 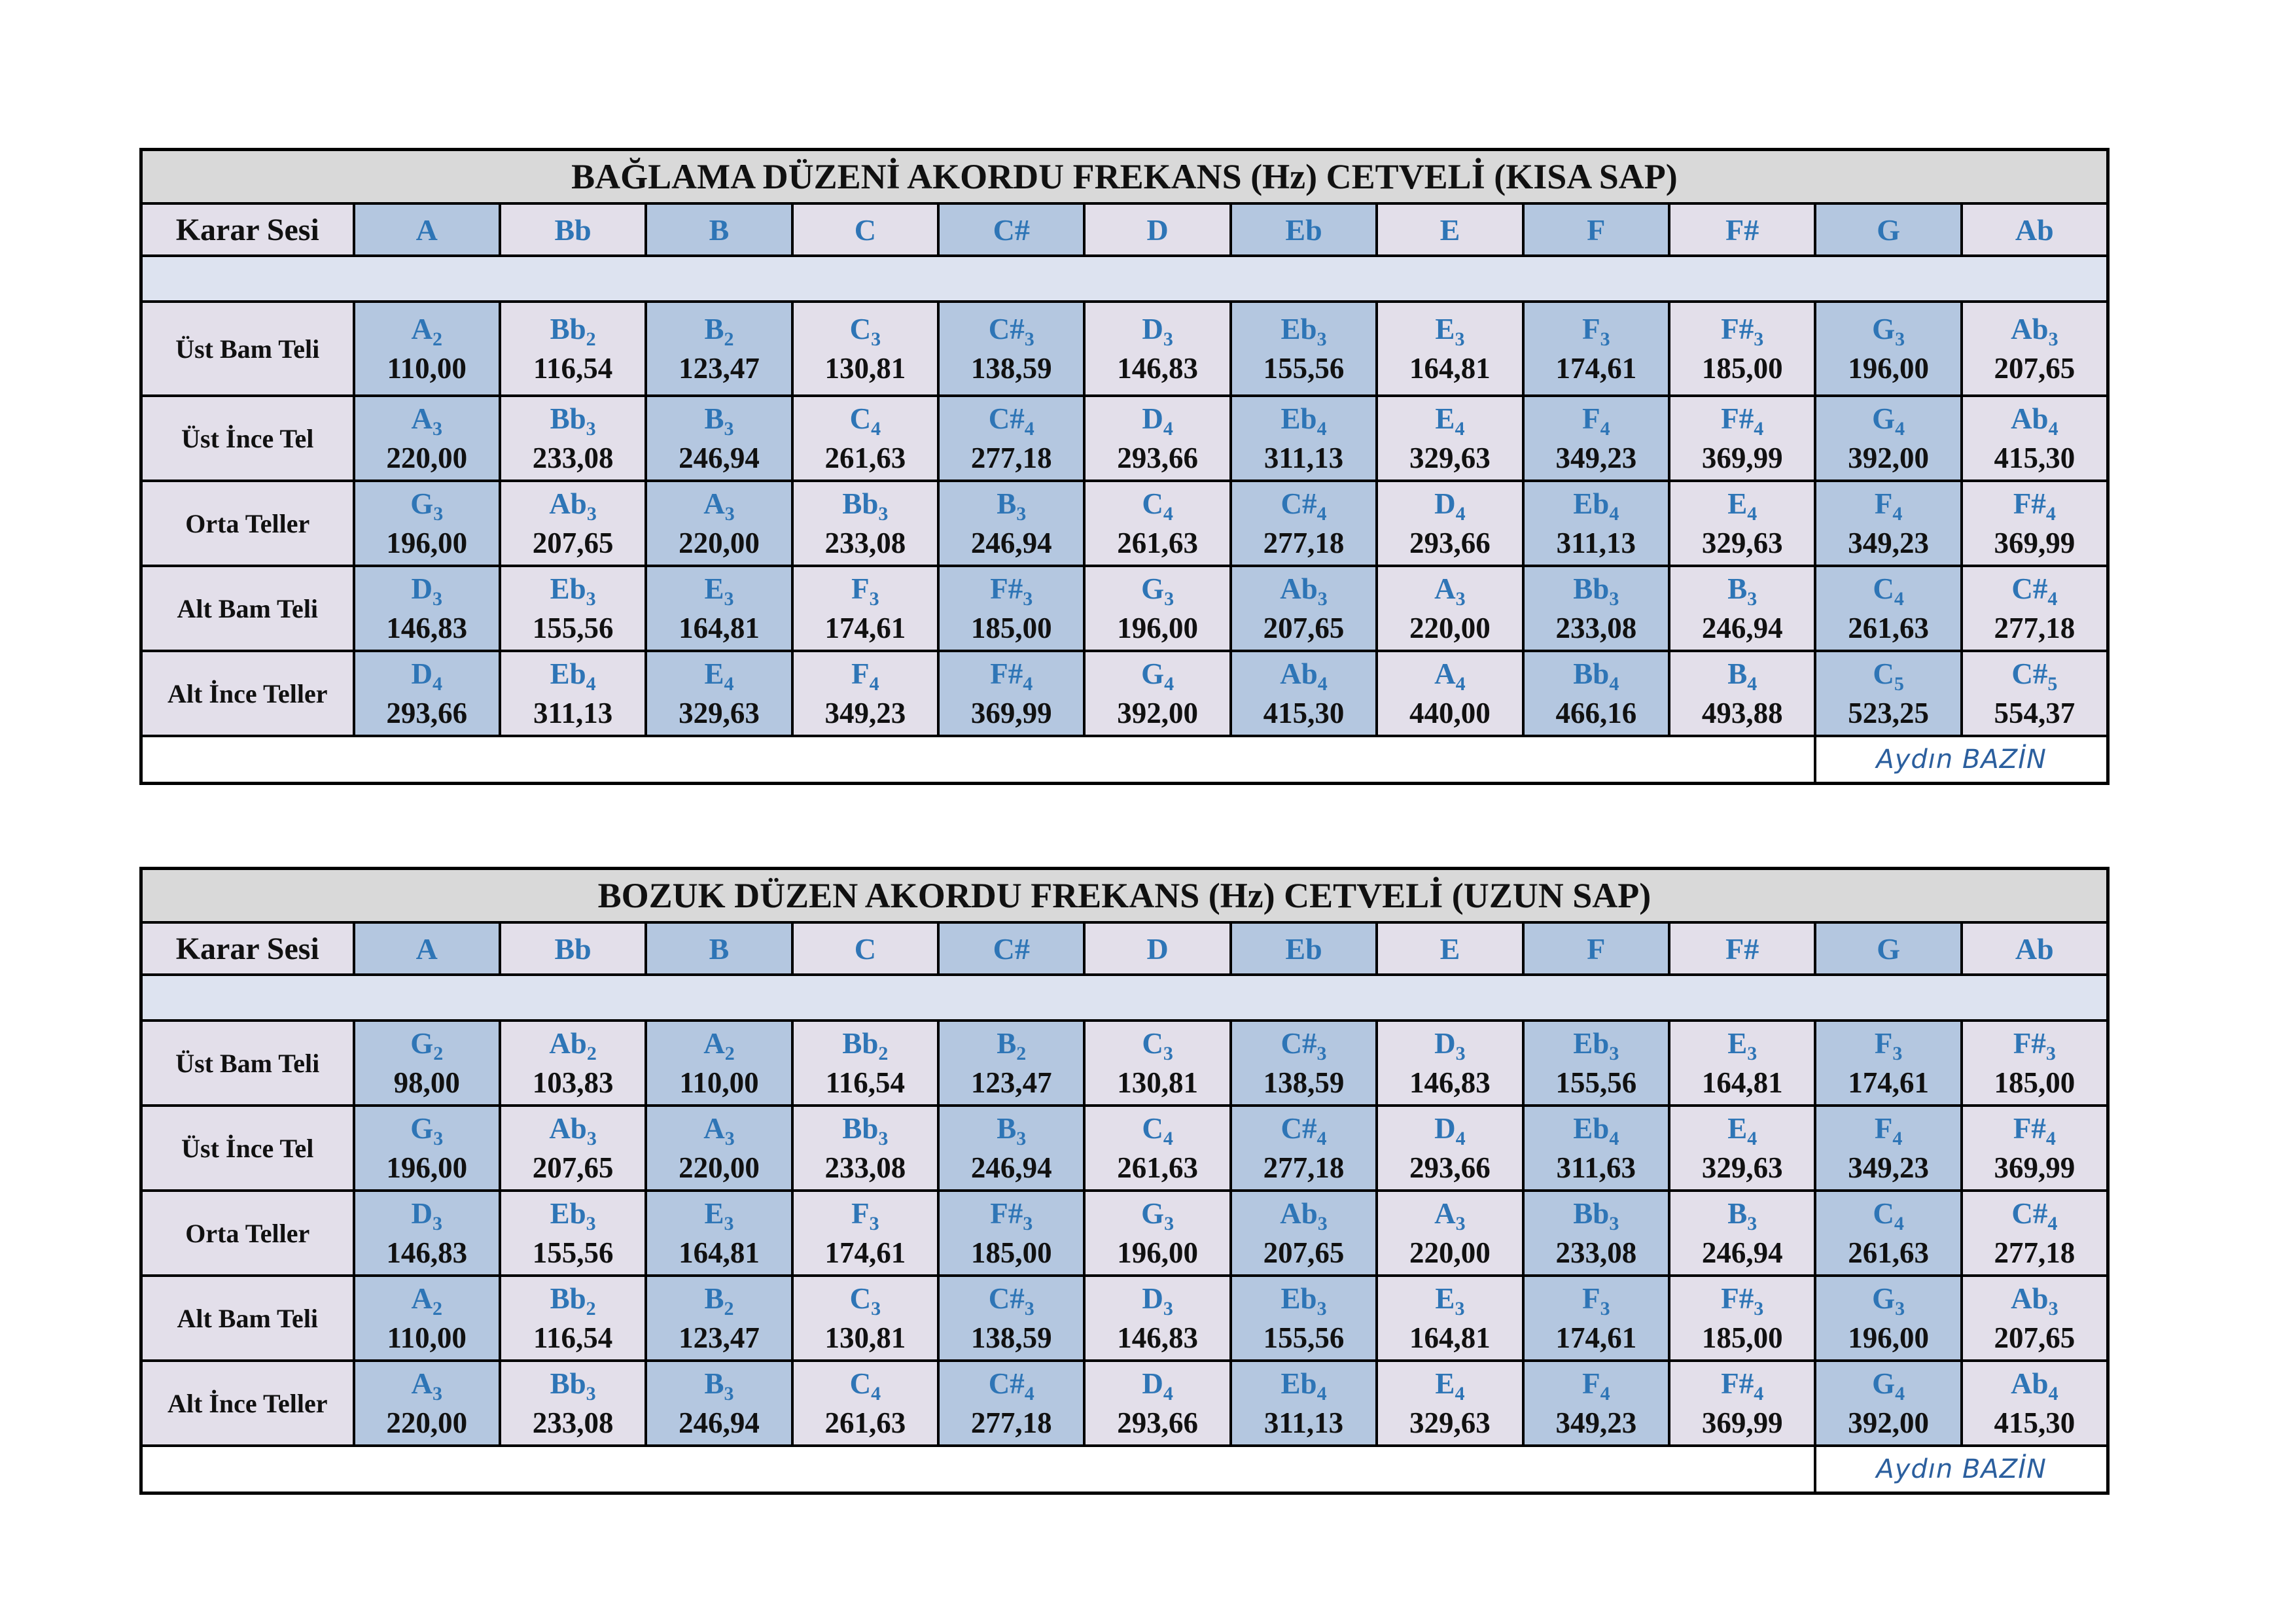 I want to click on frequency-value: 220,00, so click(x=1450, y=1253).